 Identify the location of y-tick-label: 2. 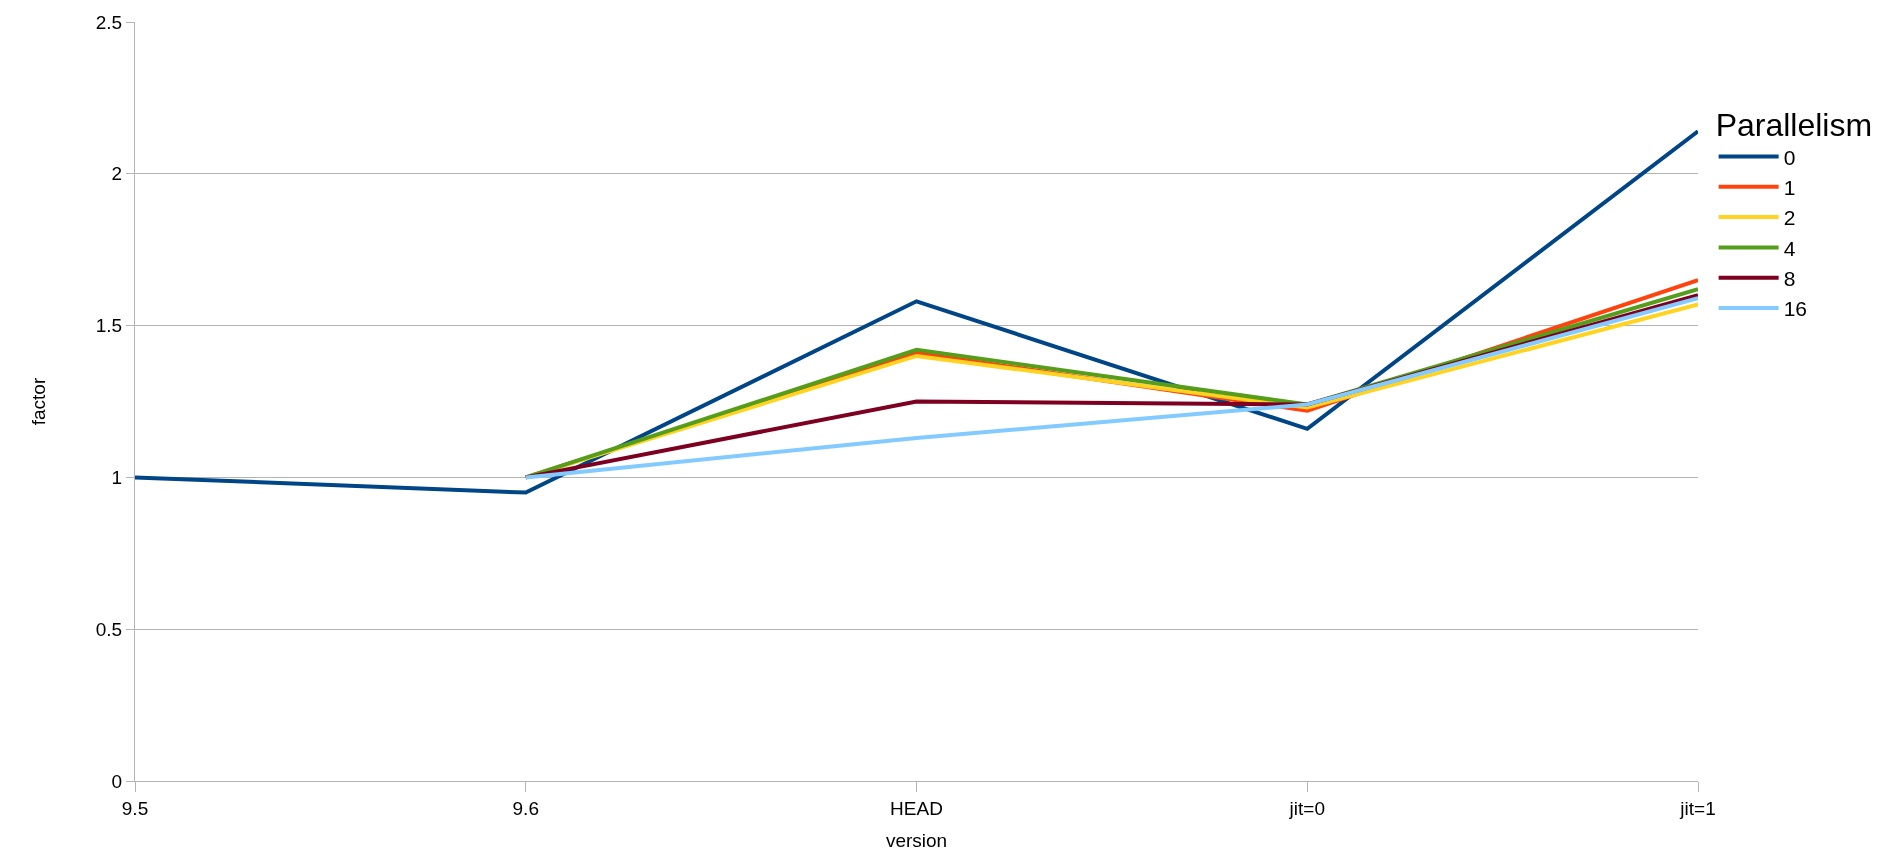
(117, 174).